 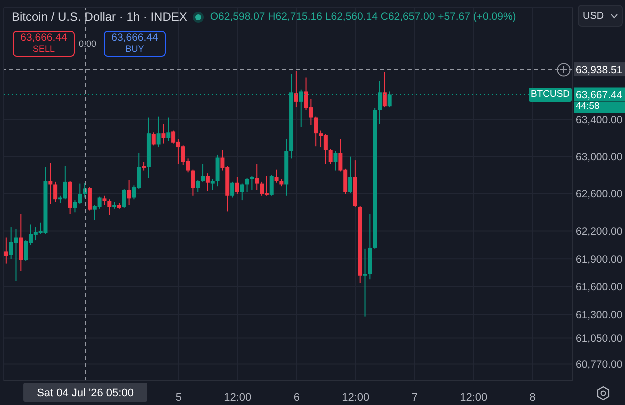 What do you see at coordinates (297, 398) in the screenshot?
I see `x-tick-label: 6` at bounding box center [297, 398].